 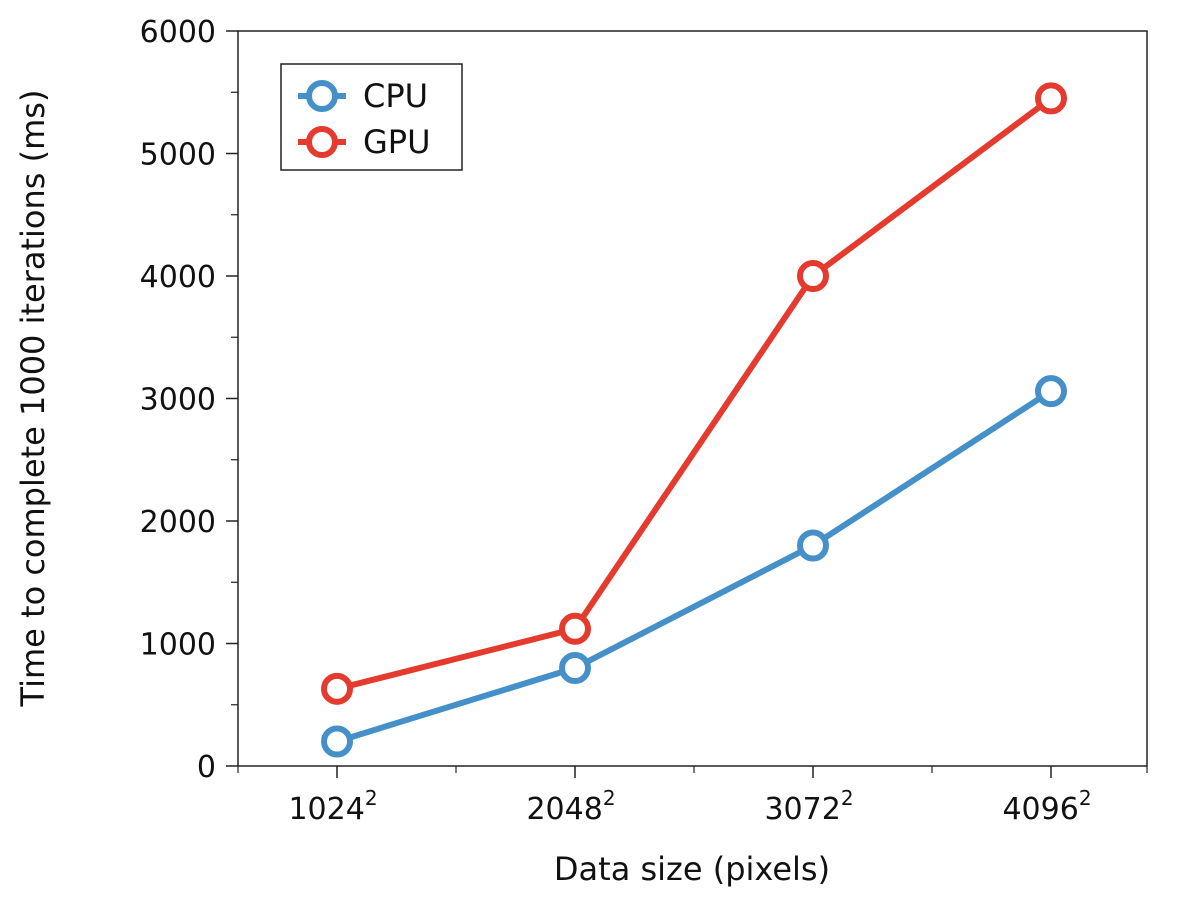 I want to click on x-tick-label: 30722, so click(x=808, y=806).